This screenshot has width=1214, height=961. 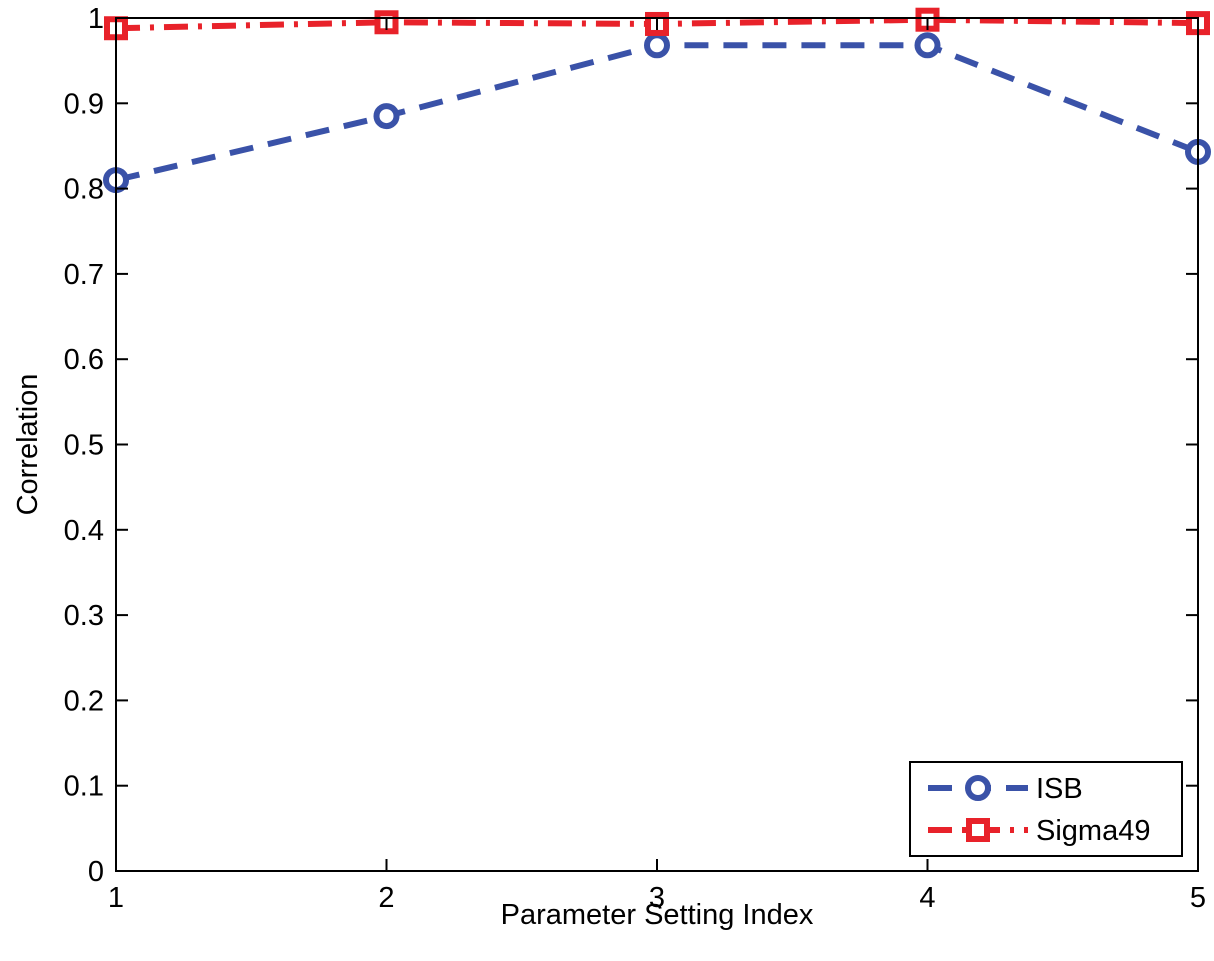 I want to click on y-tick-label: 0.2, so click(x=84, y=701).